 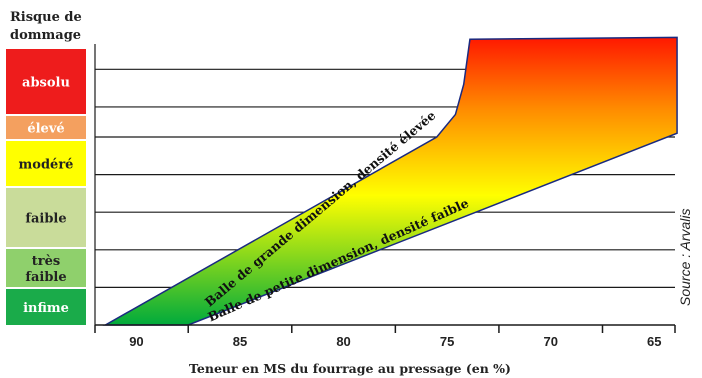 I want to click on legend-title-line1: Risque de, so click(x=46, y=17).